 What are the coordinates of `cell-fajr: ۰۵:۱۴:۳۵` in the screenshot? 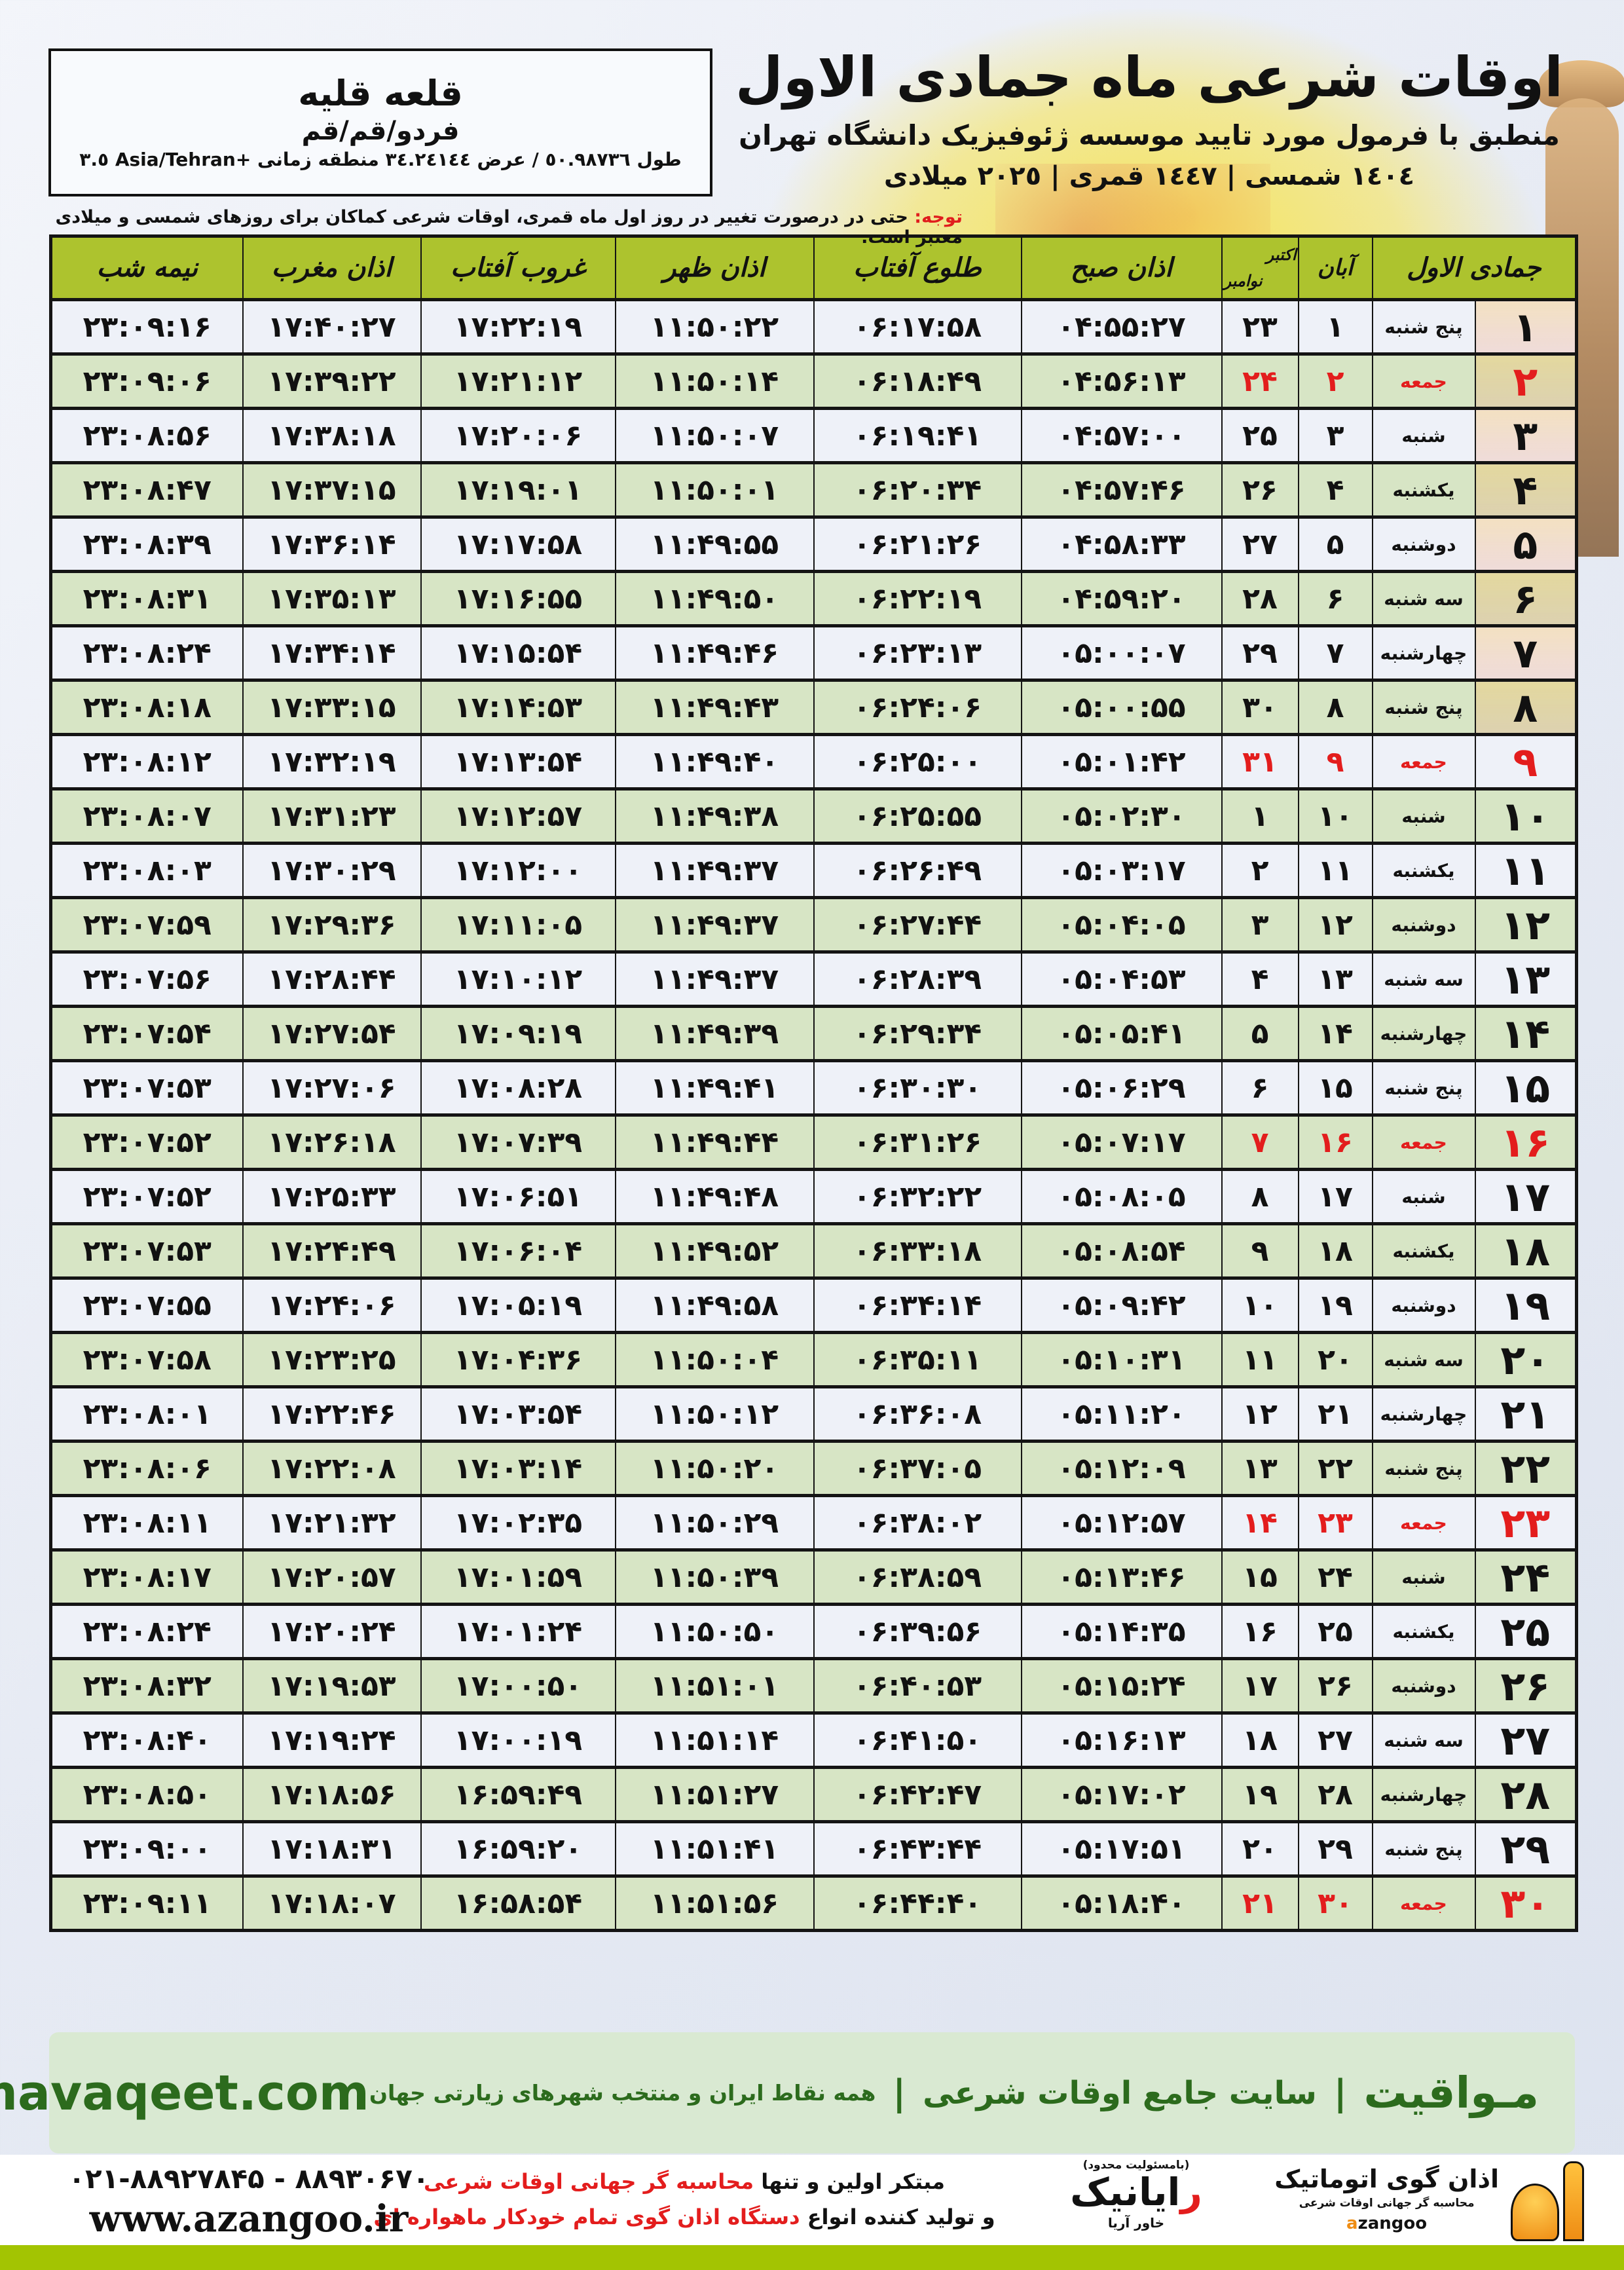 It's located at (1121, 1631).